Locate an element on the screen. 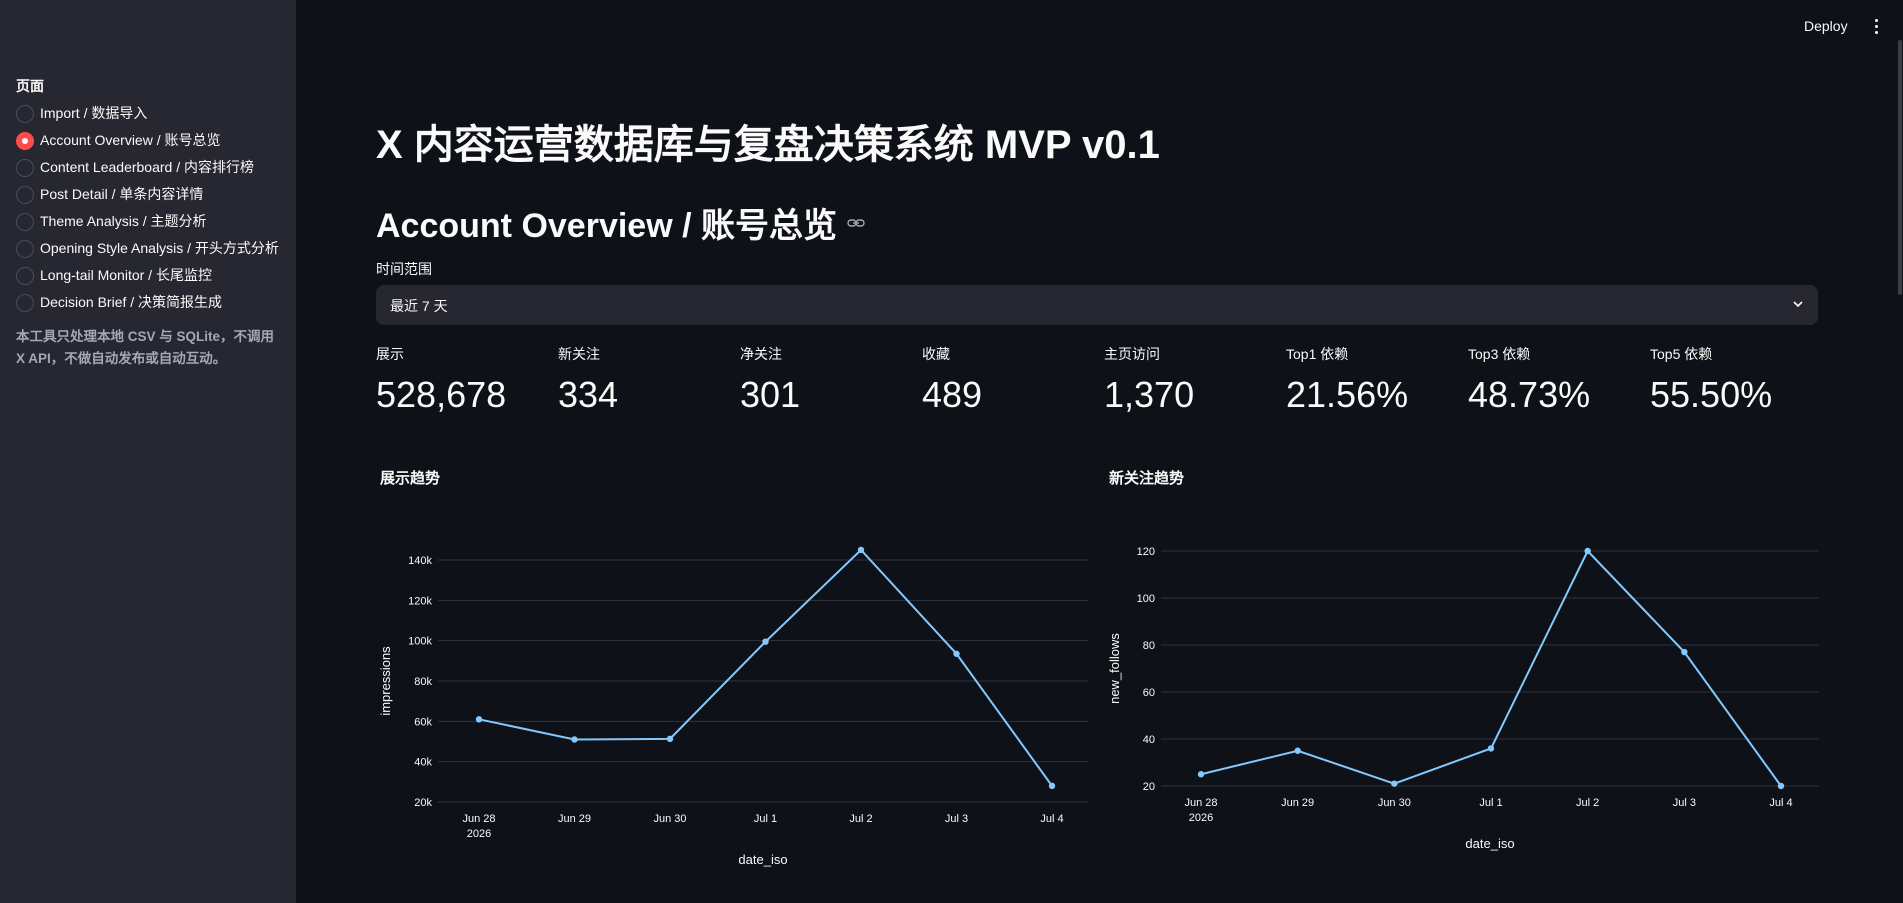  nav-item-import: Import / 数据导入 is located at coordinates (148, 112).